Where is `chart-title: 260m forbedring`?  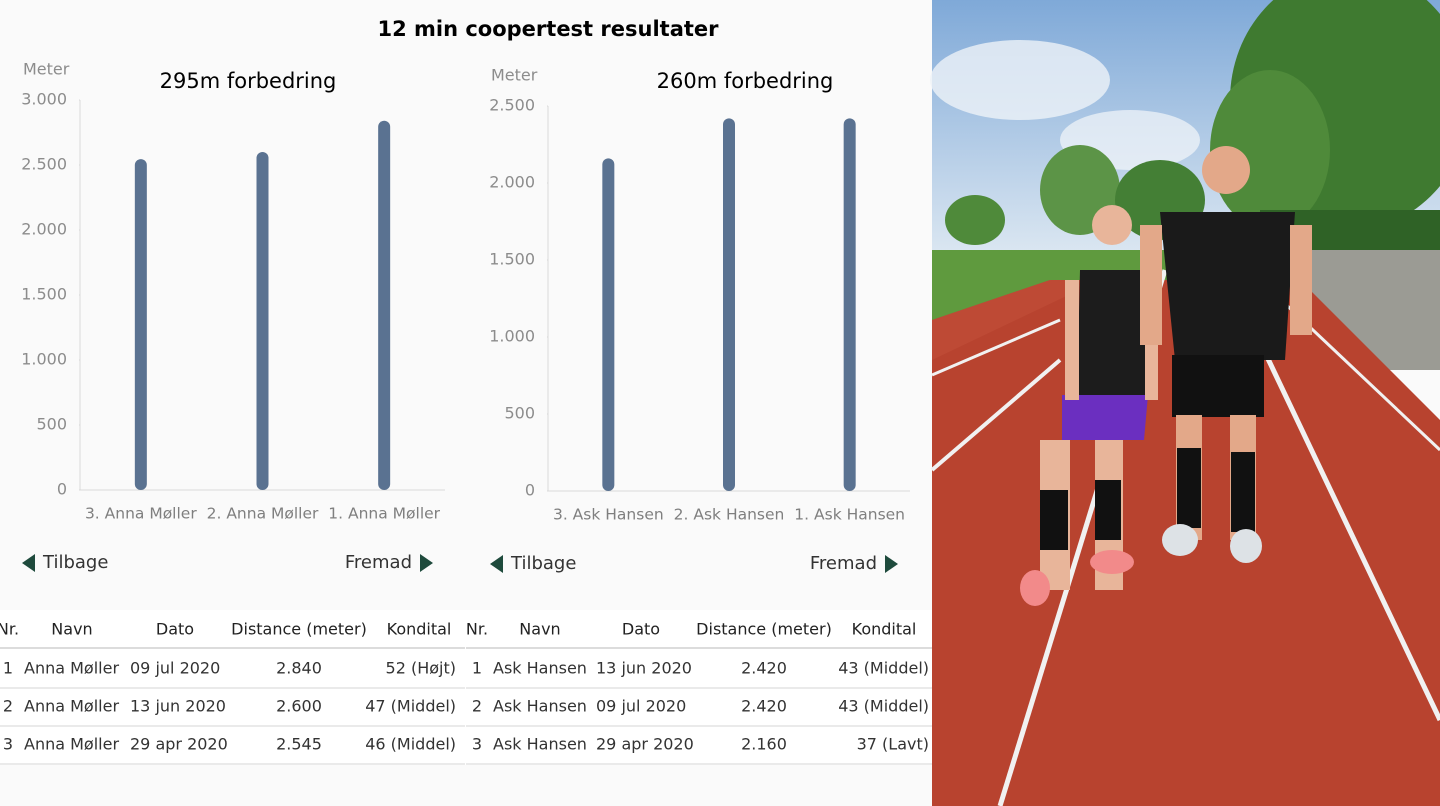 chart-title: 260m forbedring is located at coordinates (745, 81).